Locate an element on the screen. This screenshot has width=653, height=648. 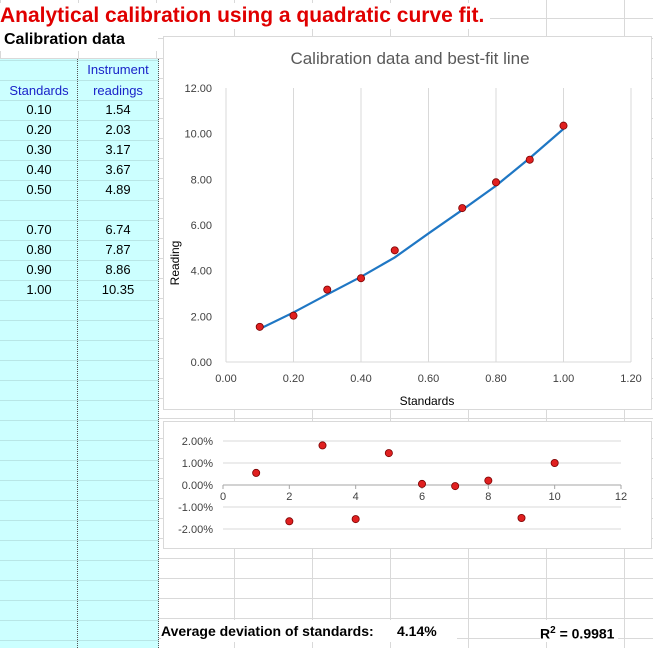
x-tick-label: 8 is located at coordinates (488, 497).